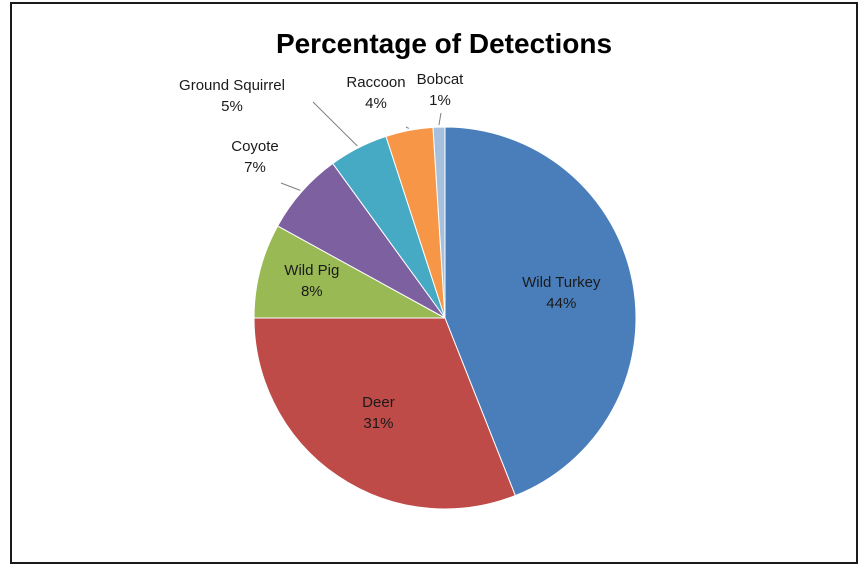 The width and height of the screenshot is (868, 566). Describe the element at coordinates (312, 291) in the screenshot. I see `slice-value-wild-pig: 8%` at that location.